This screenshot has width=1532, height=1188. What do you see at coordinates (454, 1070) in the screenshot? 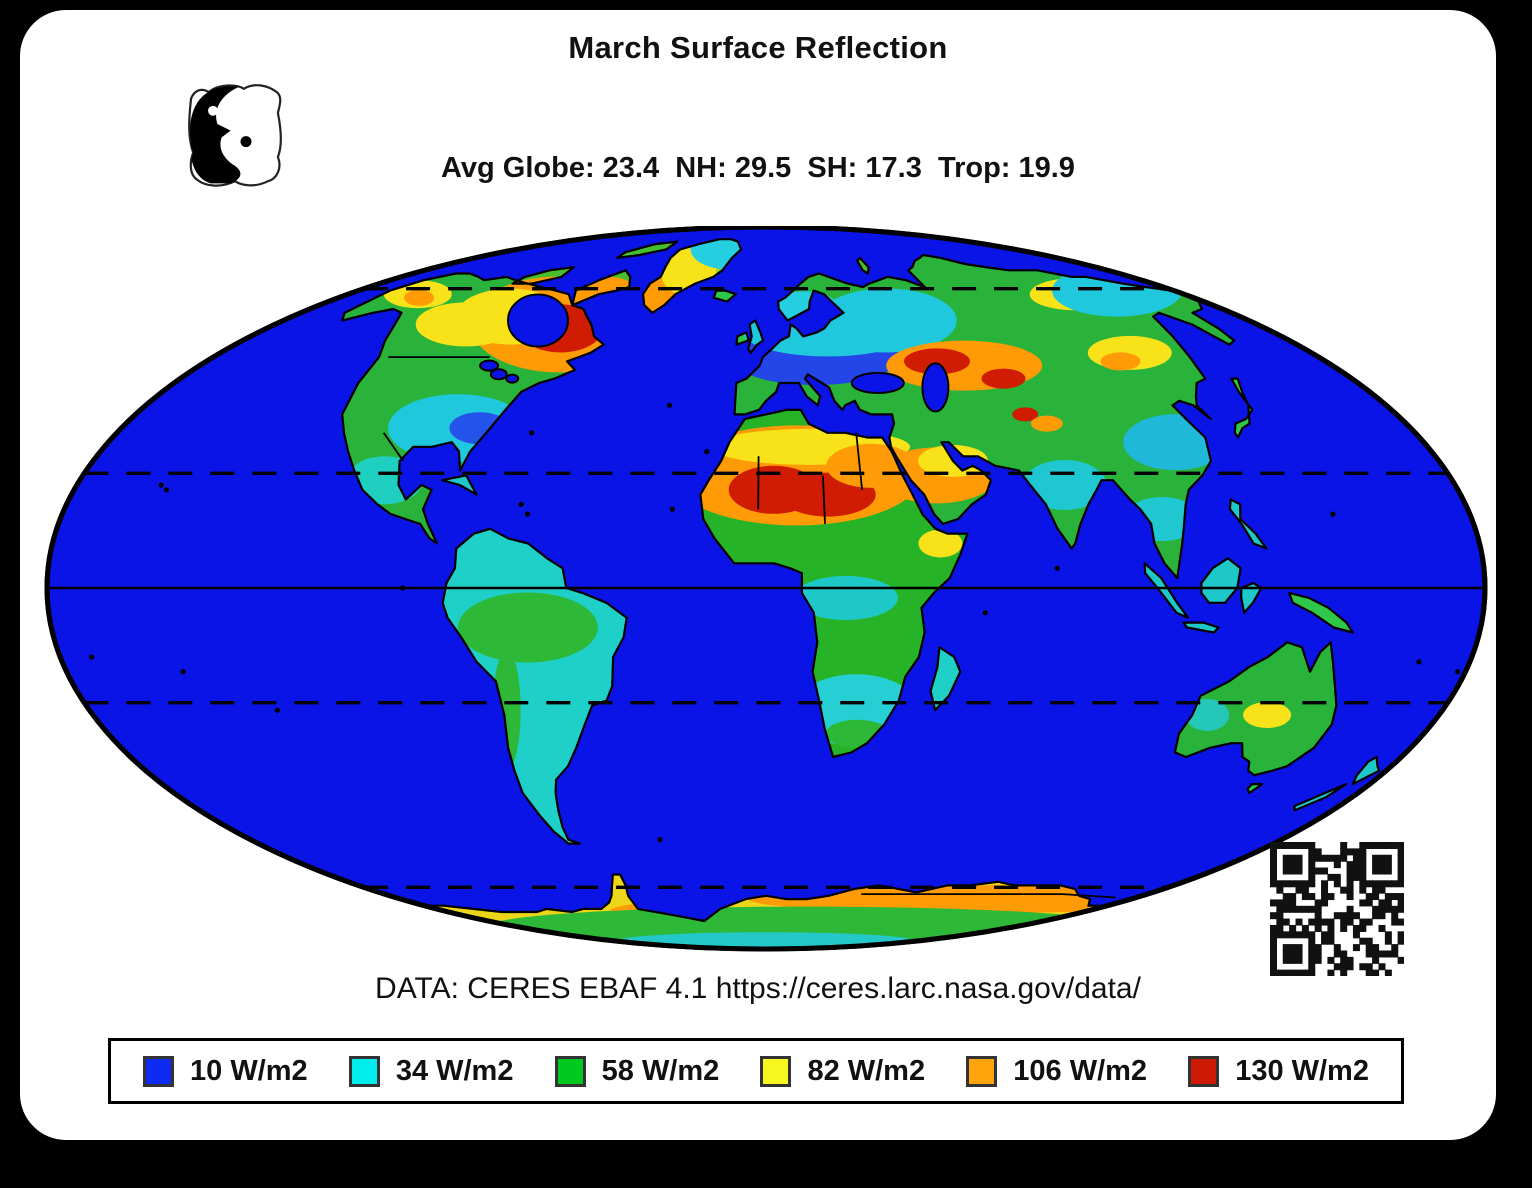
I see `legend-label: 34 W/m2` at bounding box center [454, 1070].